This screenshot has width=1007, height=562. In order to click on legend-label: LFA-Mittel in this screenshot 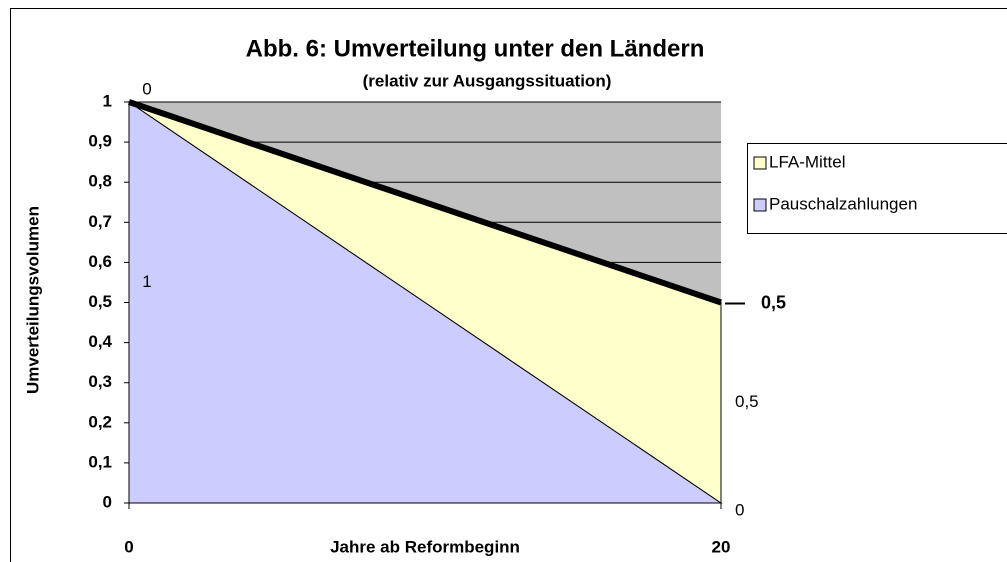, I will do `click(807, 161)`.